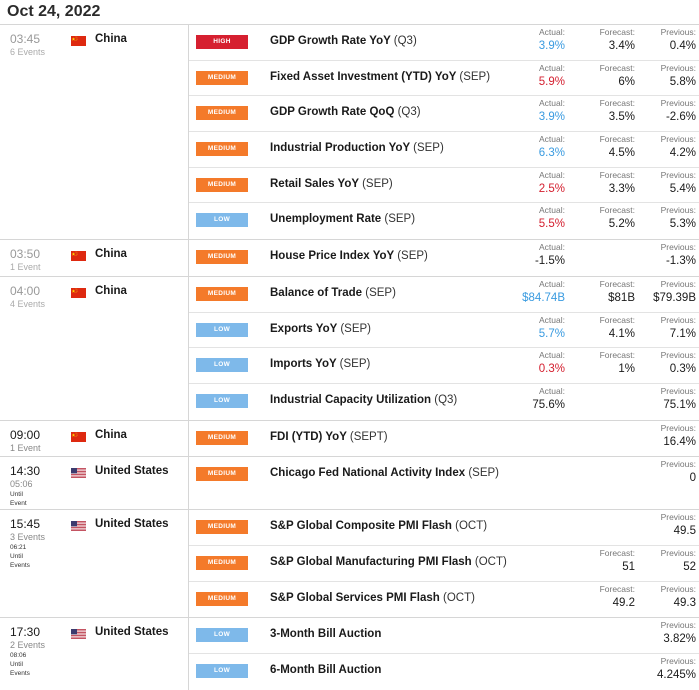 The width and height of the screenshot is (699, 690). What do you see at coordinates (444, 672) in the screenshot?
I see `event-row: LOW 6-Month Bill Auction Previous: 4.245%` at bounding box center [444, 672].